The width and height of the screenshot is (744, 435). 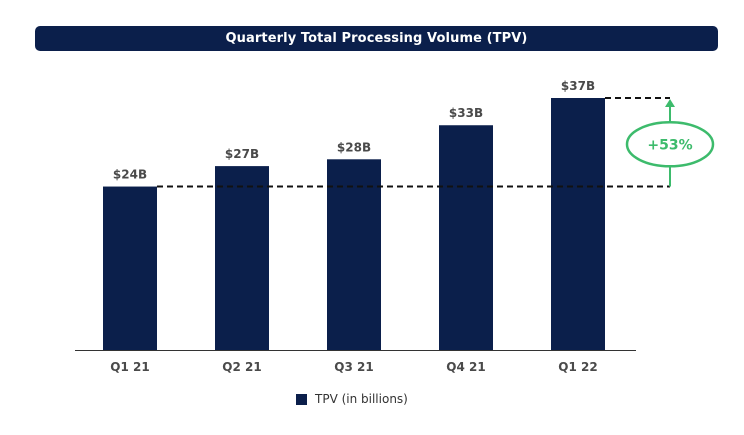 I want to click on x-tick-label: Q1 21, so click(x=129, y=367).